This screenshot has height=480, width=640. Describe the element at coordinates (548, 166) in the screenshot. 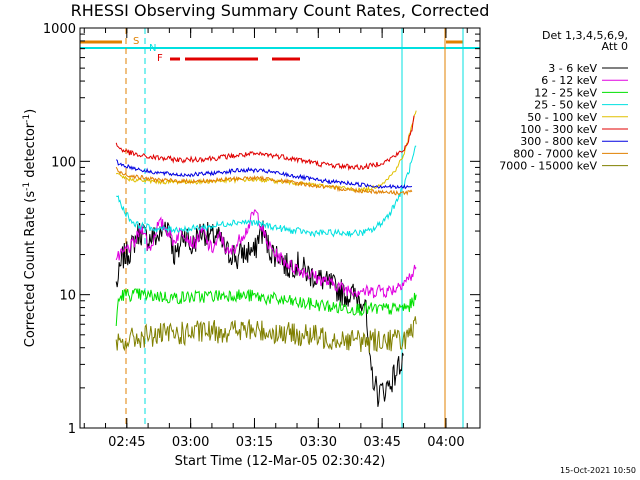

I see `legend-label: 7000 - 15000 keV` at that location.